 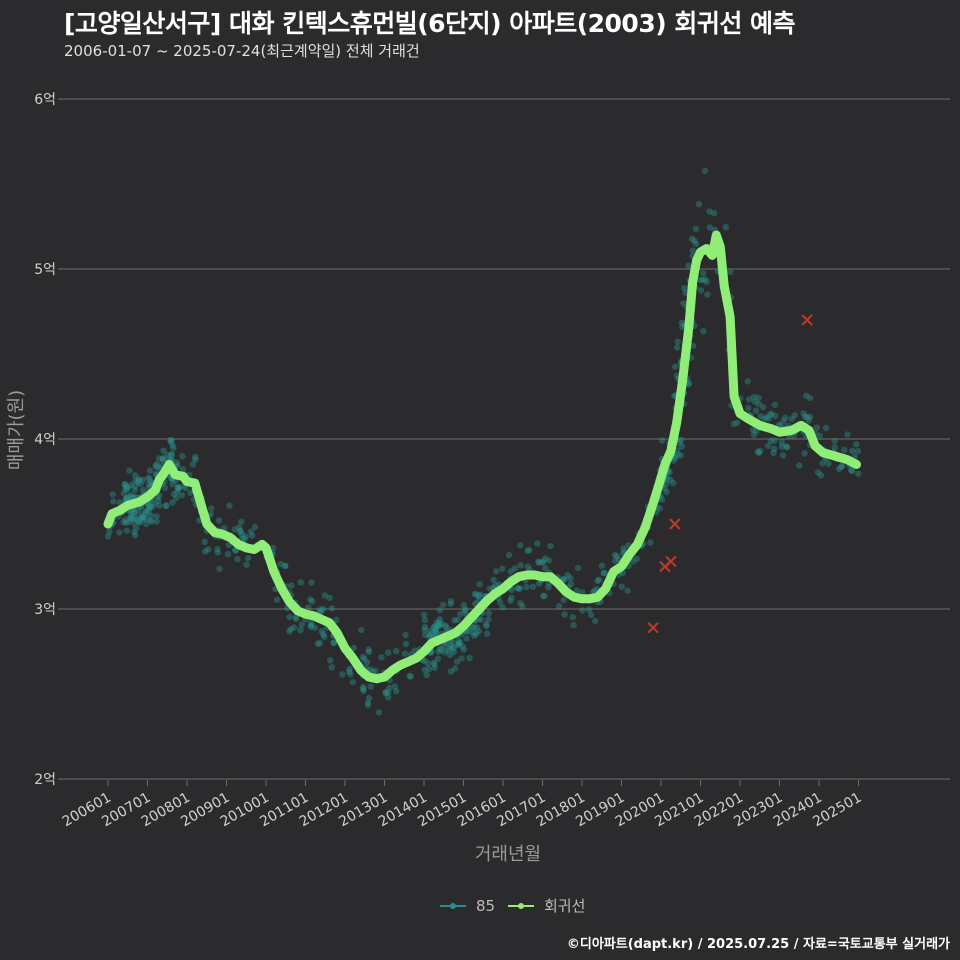 What do you see at coordinates (45, 610) in the screenshot?
I see `y-tick-label: 3억` at bounding box center [45, 610].